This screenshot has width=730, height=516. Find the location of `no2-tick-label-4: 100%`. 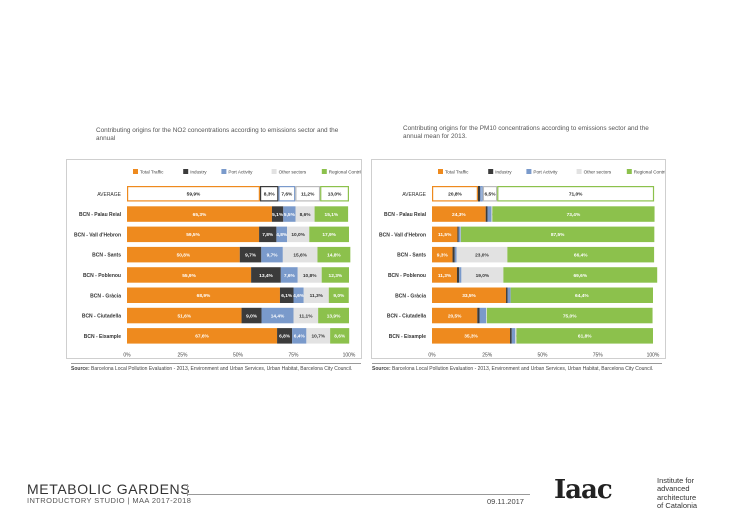

no2-tick-label-4: 100% is located at coordinates (349, 355).